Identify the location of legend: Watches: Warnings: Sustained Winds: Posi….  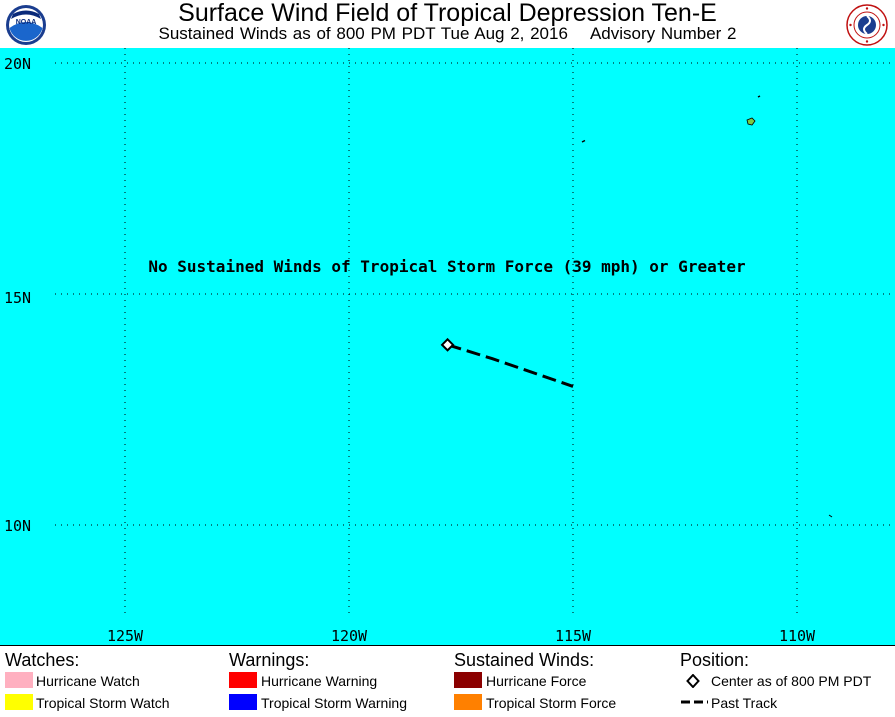
(447, 681).